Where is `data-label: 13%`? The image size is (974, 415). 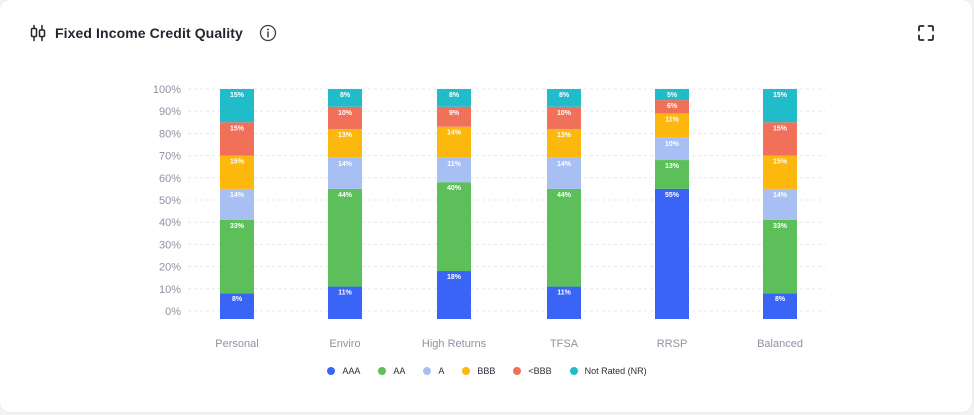 data-label: 13% is located at coordinates (345, 135).